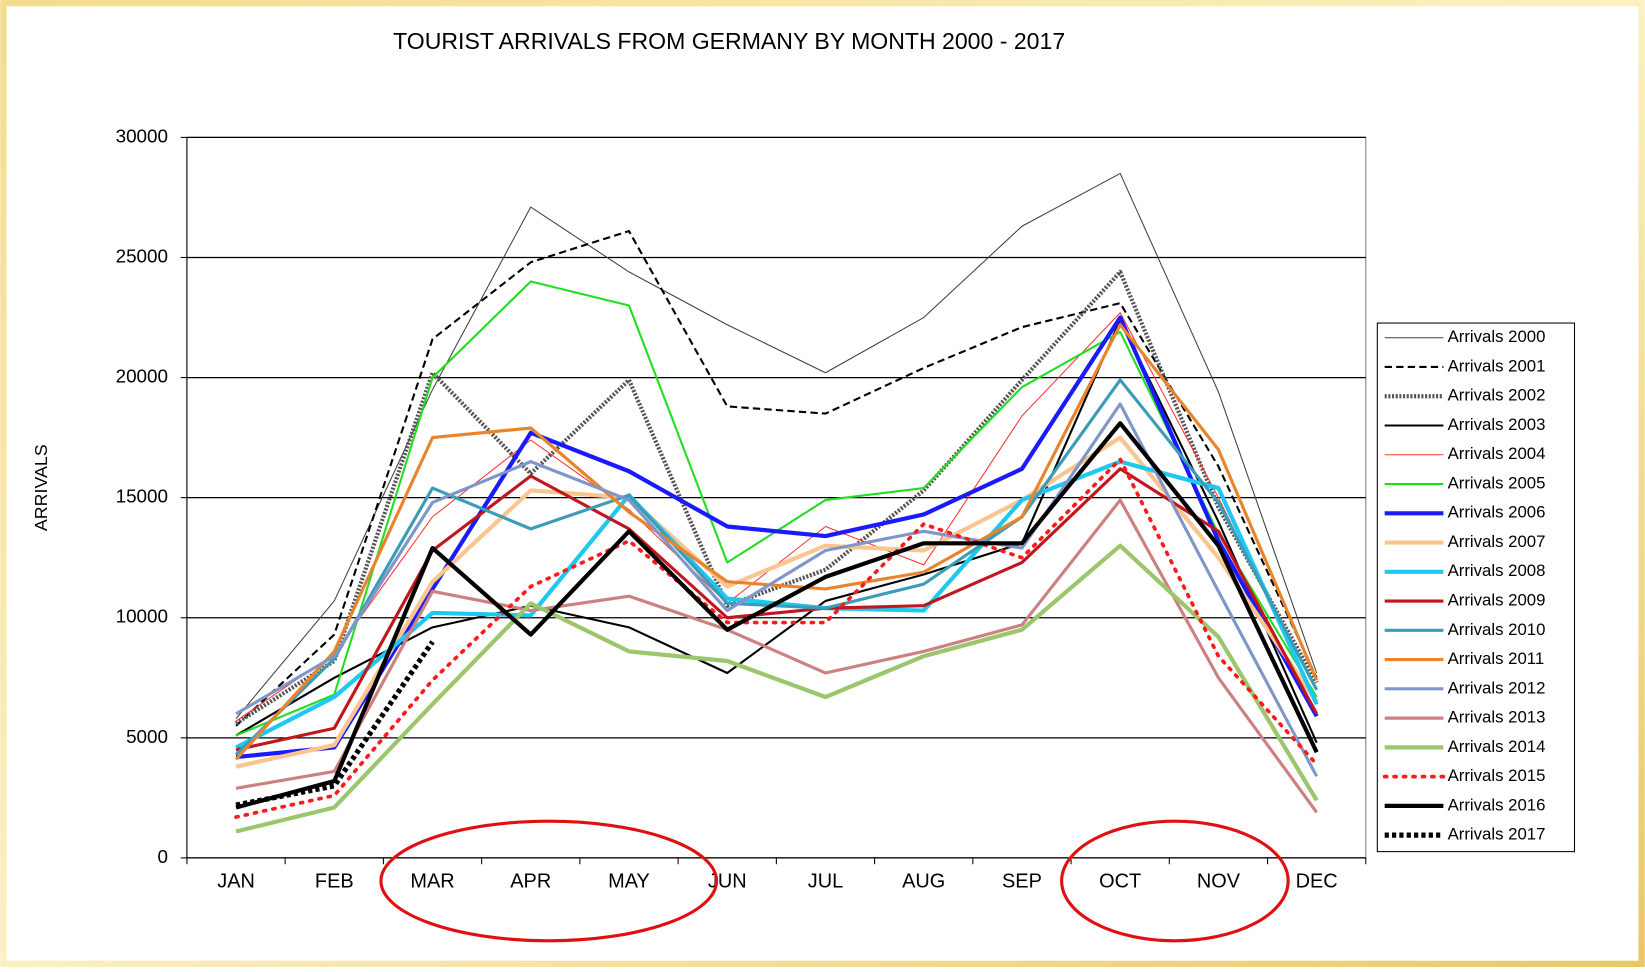 Image resolution: width=1645 pixels, height=972 pixels. I want to click on x-tick-label: DEC, so click(1317, 881).